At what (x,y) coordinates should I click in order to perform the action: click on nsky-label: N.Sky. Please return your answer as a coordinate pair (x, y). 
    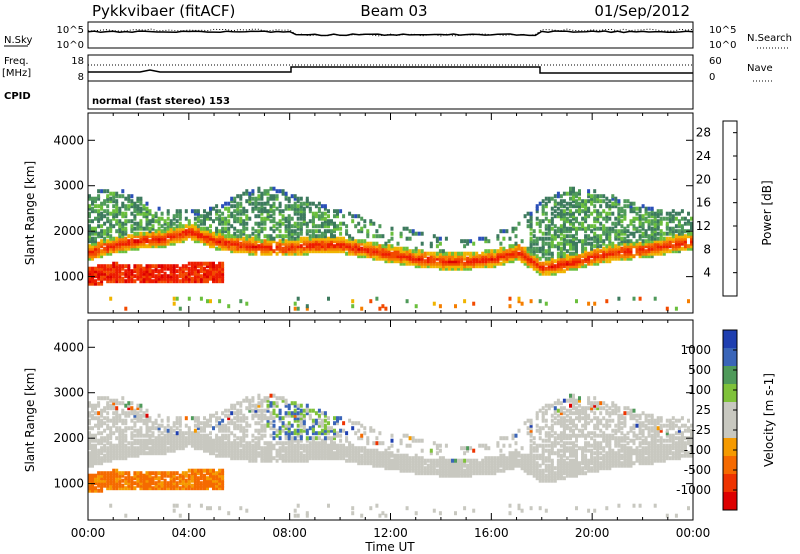
    Looking at the image, I should click on (18, 40).